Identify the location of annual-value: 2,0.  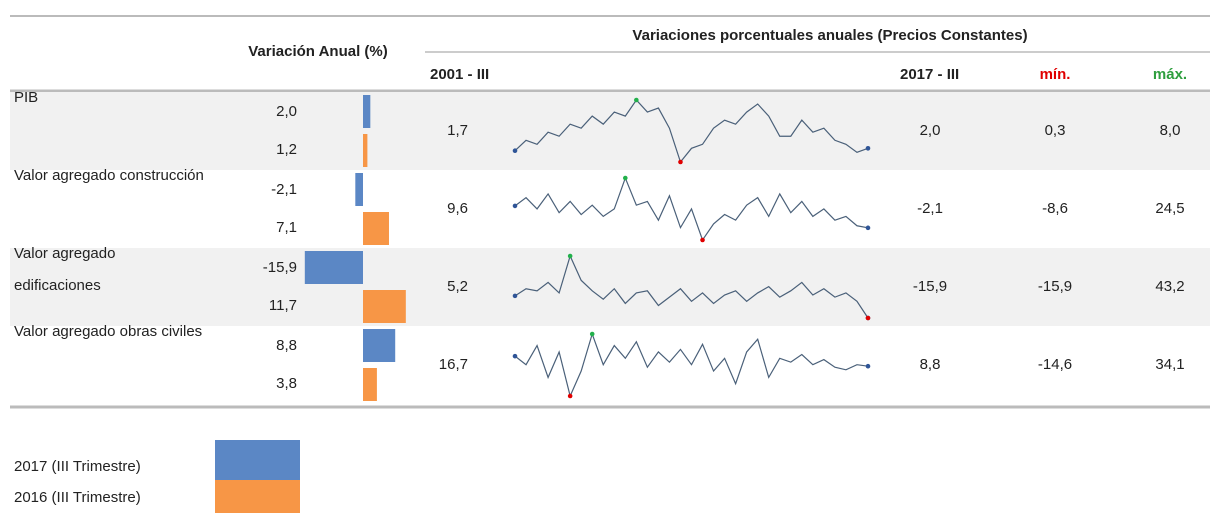
(286, 111).